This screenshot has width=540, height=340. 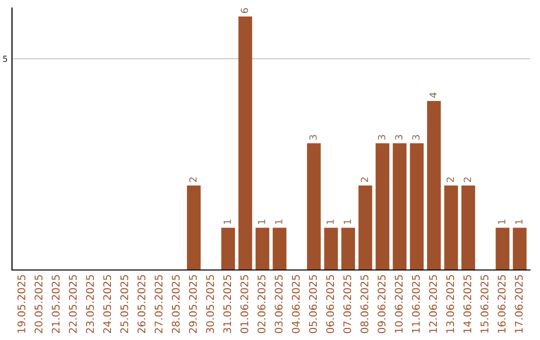 What do you see at coordinates (210, 304) in the screenshot?
I see `x-tick-label: 30.05.2025` at bounding box center [210, 304].